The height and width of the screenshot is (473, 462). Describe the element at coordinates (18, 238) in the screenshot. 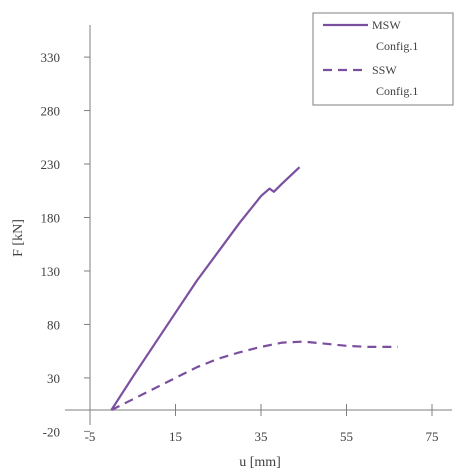

I see `y-axis-title: F [kN]` at that location.